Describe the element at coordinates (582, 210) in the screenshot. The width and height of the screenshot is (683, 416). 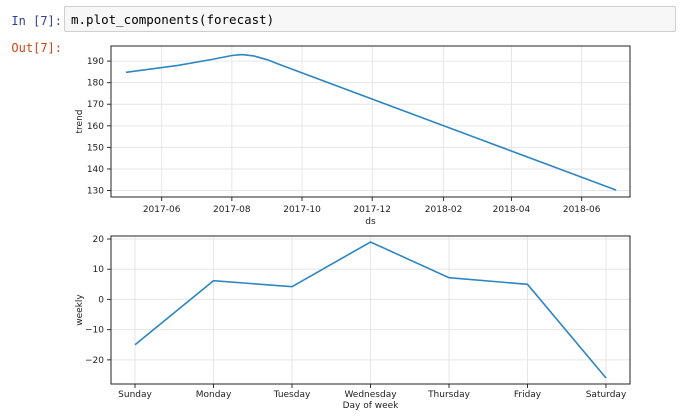
I see `trend-x-tick-label: 2018-06` at that location.